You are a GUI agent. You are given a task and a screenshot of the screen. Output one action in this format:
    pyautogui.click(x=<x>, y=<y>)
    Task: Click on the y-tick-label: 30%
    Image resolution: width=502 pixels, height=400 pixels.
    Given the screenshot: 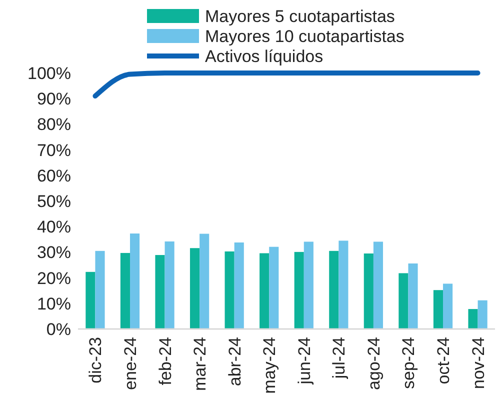 What is the action you would take?
    pyautogui.click(x=53, y=252)
    